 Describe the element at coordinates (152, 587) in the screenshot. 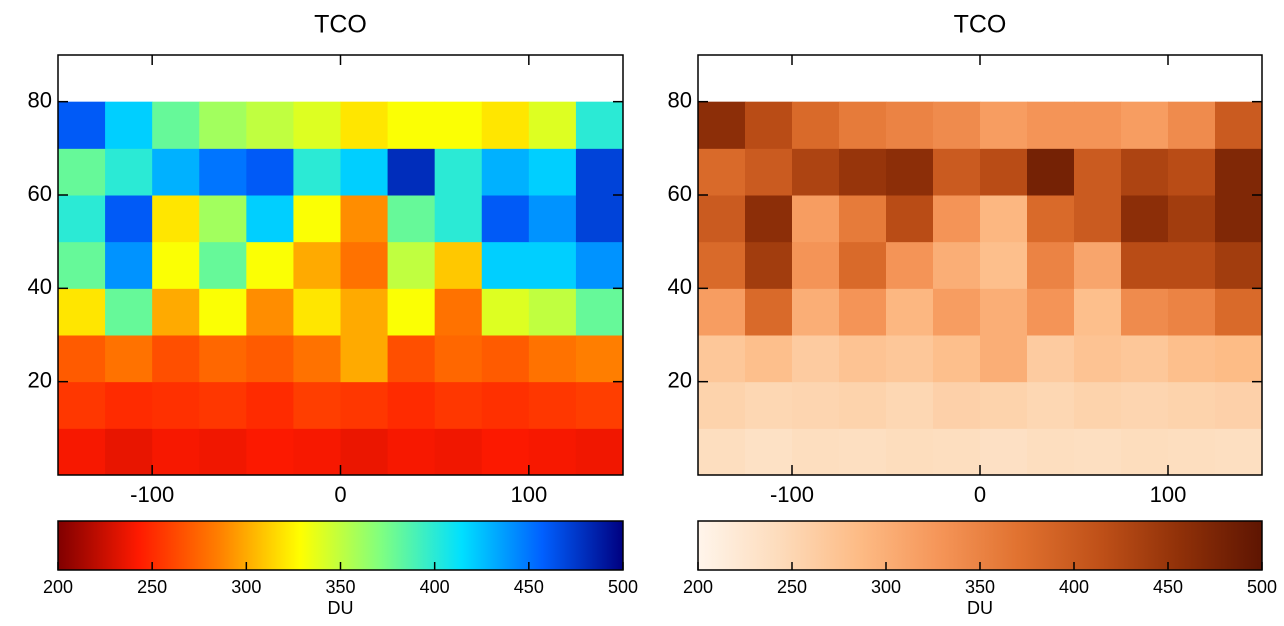

I see `colorbar-tick-label: 250` at that location.